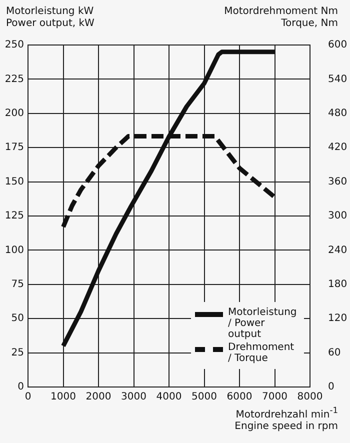  Describe the element at coordinates (14, 148) in the screenshot. I see `y-tick-label: 175` at that location.